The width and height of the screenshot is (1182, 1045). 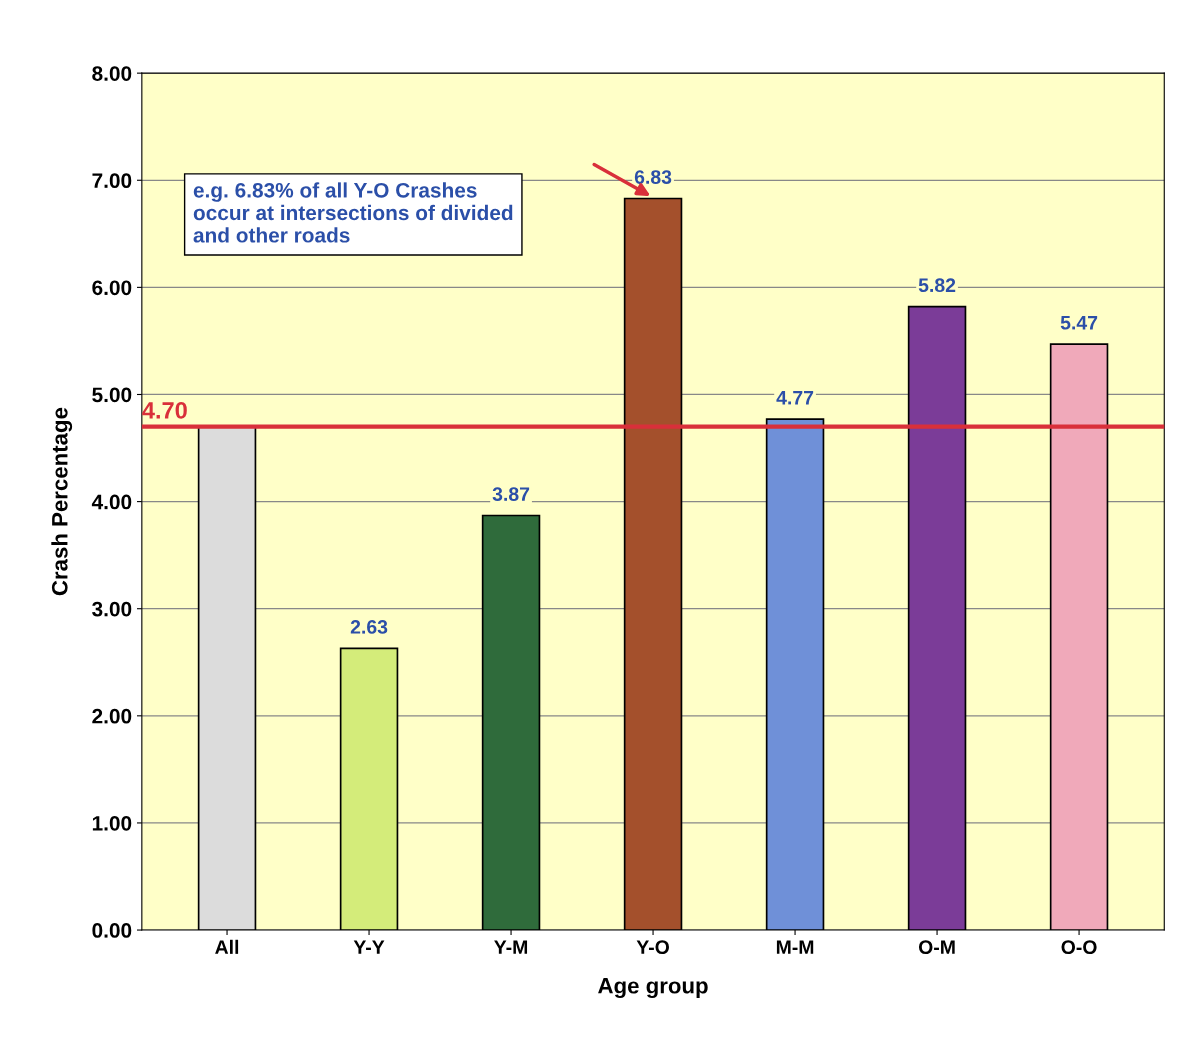 I want to click on annotation: e.g. 6.83% of all Y-O Crashes occur at intersections of divided and other roads, so click(x=353, y=212).